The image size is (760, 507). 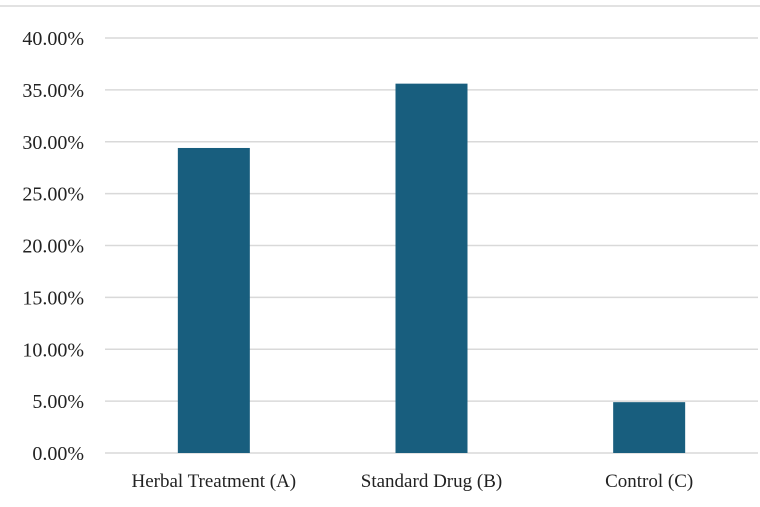 I want to click on x-category-label: Herbal Treatment (A), so click(x=214, y=481).